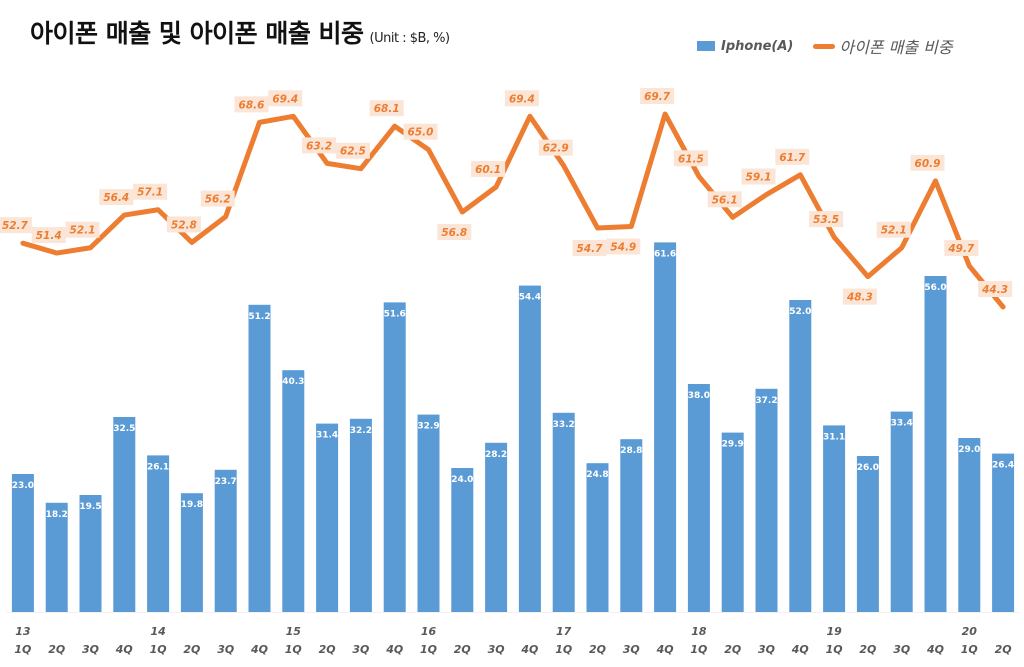 The width and height of the screenshot is (1024, 667). Describe the element at coordinates (428, 427) in the screenshot. I see `bar-value-label: 32.9` at that location.